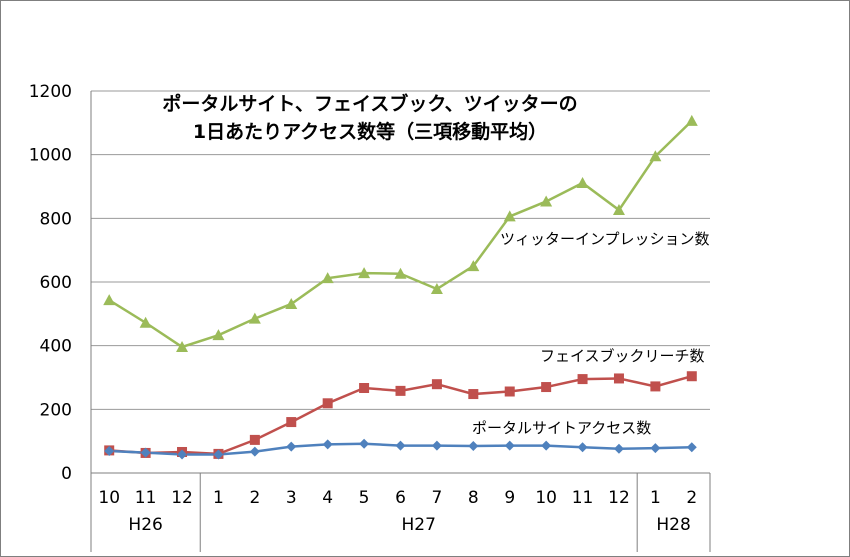 The image size is (850, 557). Describe the element at coordinates (673, 525) in the screenshot. I see `year-group-label: H28` at that location.